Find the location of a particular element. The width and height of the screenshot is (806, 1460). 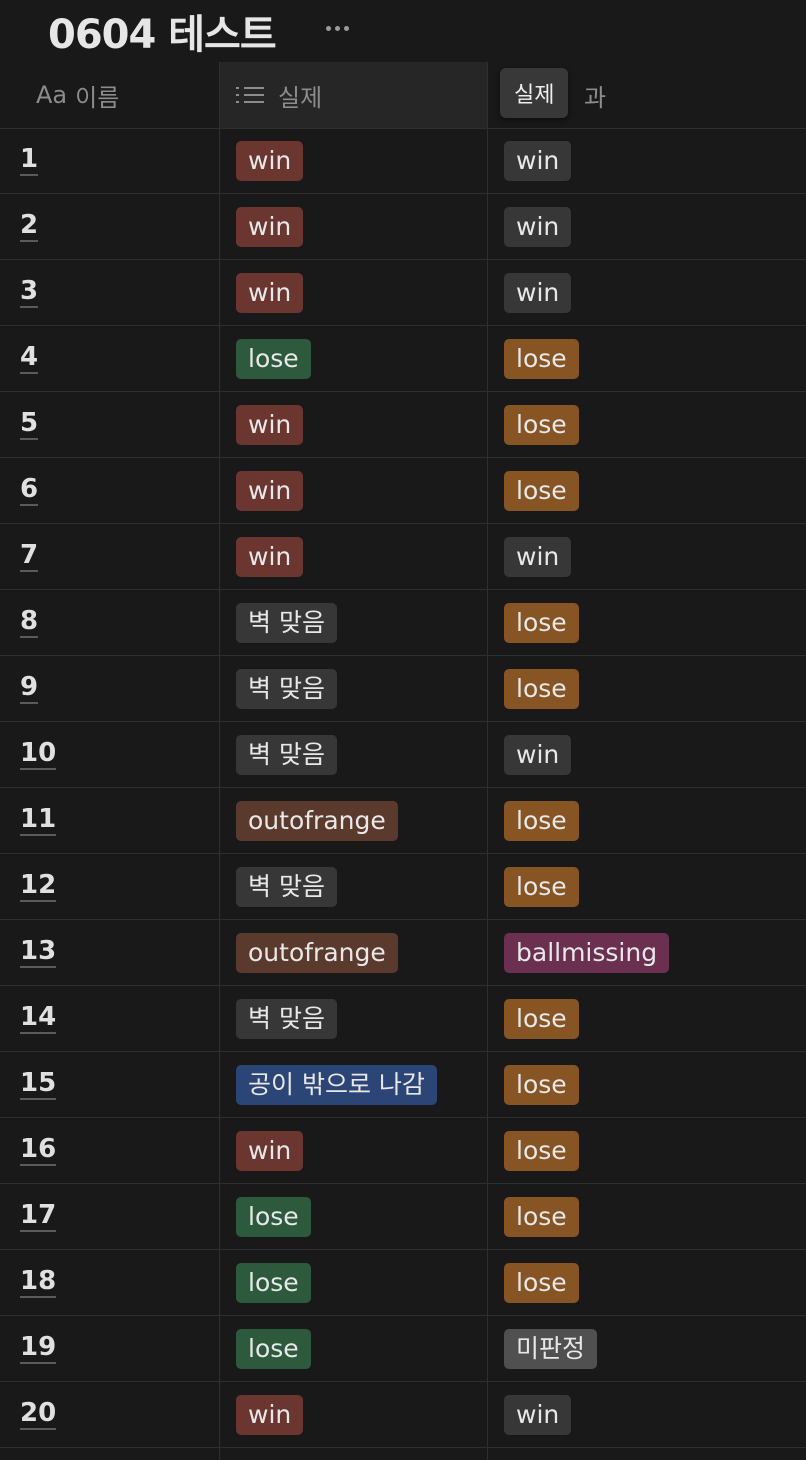

name-cell: 2 is located at coordinates (29, 226).